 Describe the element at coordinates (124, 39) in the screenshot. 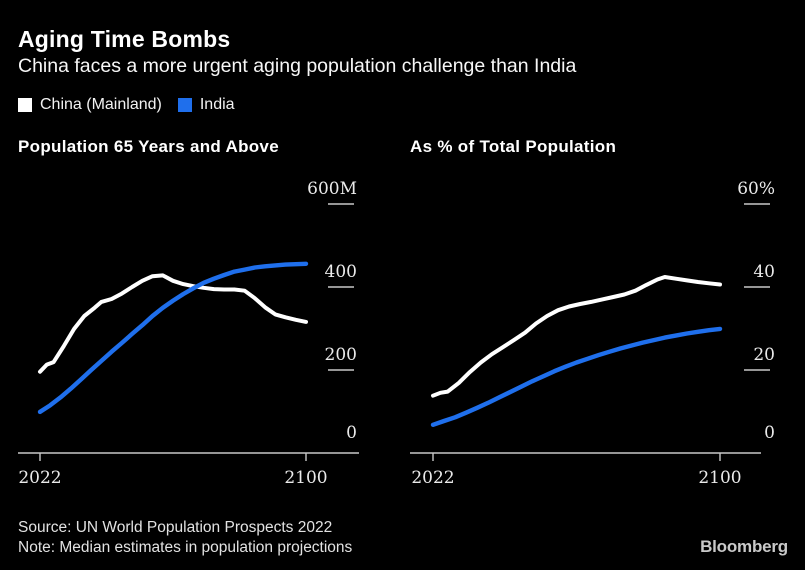

I see `page-title: Aging Time Bombs` at that location.